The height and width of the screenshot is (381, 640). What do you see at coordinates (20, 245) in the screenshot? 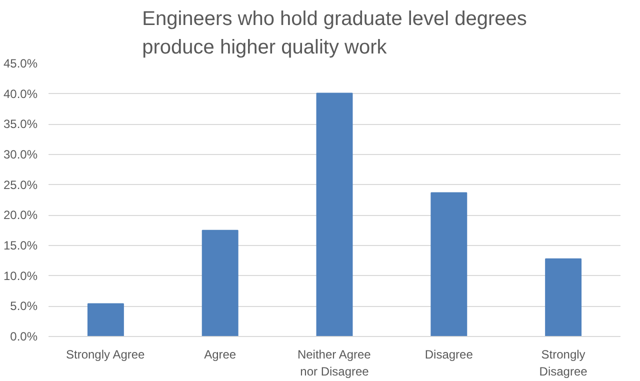
I see `y-tick-label: 15.0%` at bounding box center [20, 245].